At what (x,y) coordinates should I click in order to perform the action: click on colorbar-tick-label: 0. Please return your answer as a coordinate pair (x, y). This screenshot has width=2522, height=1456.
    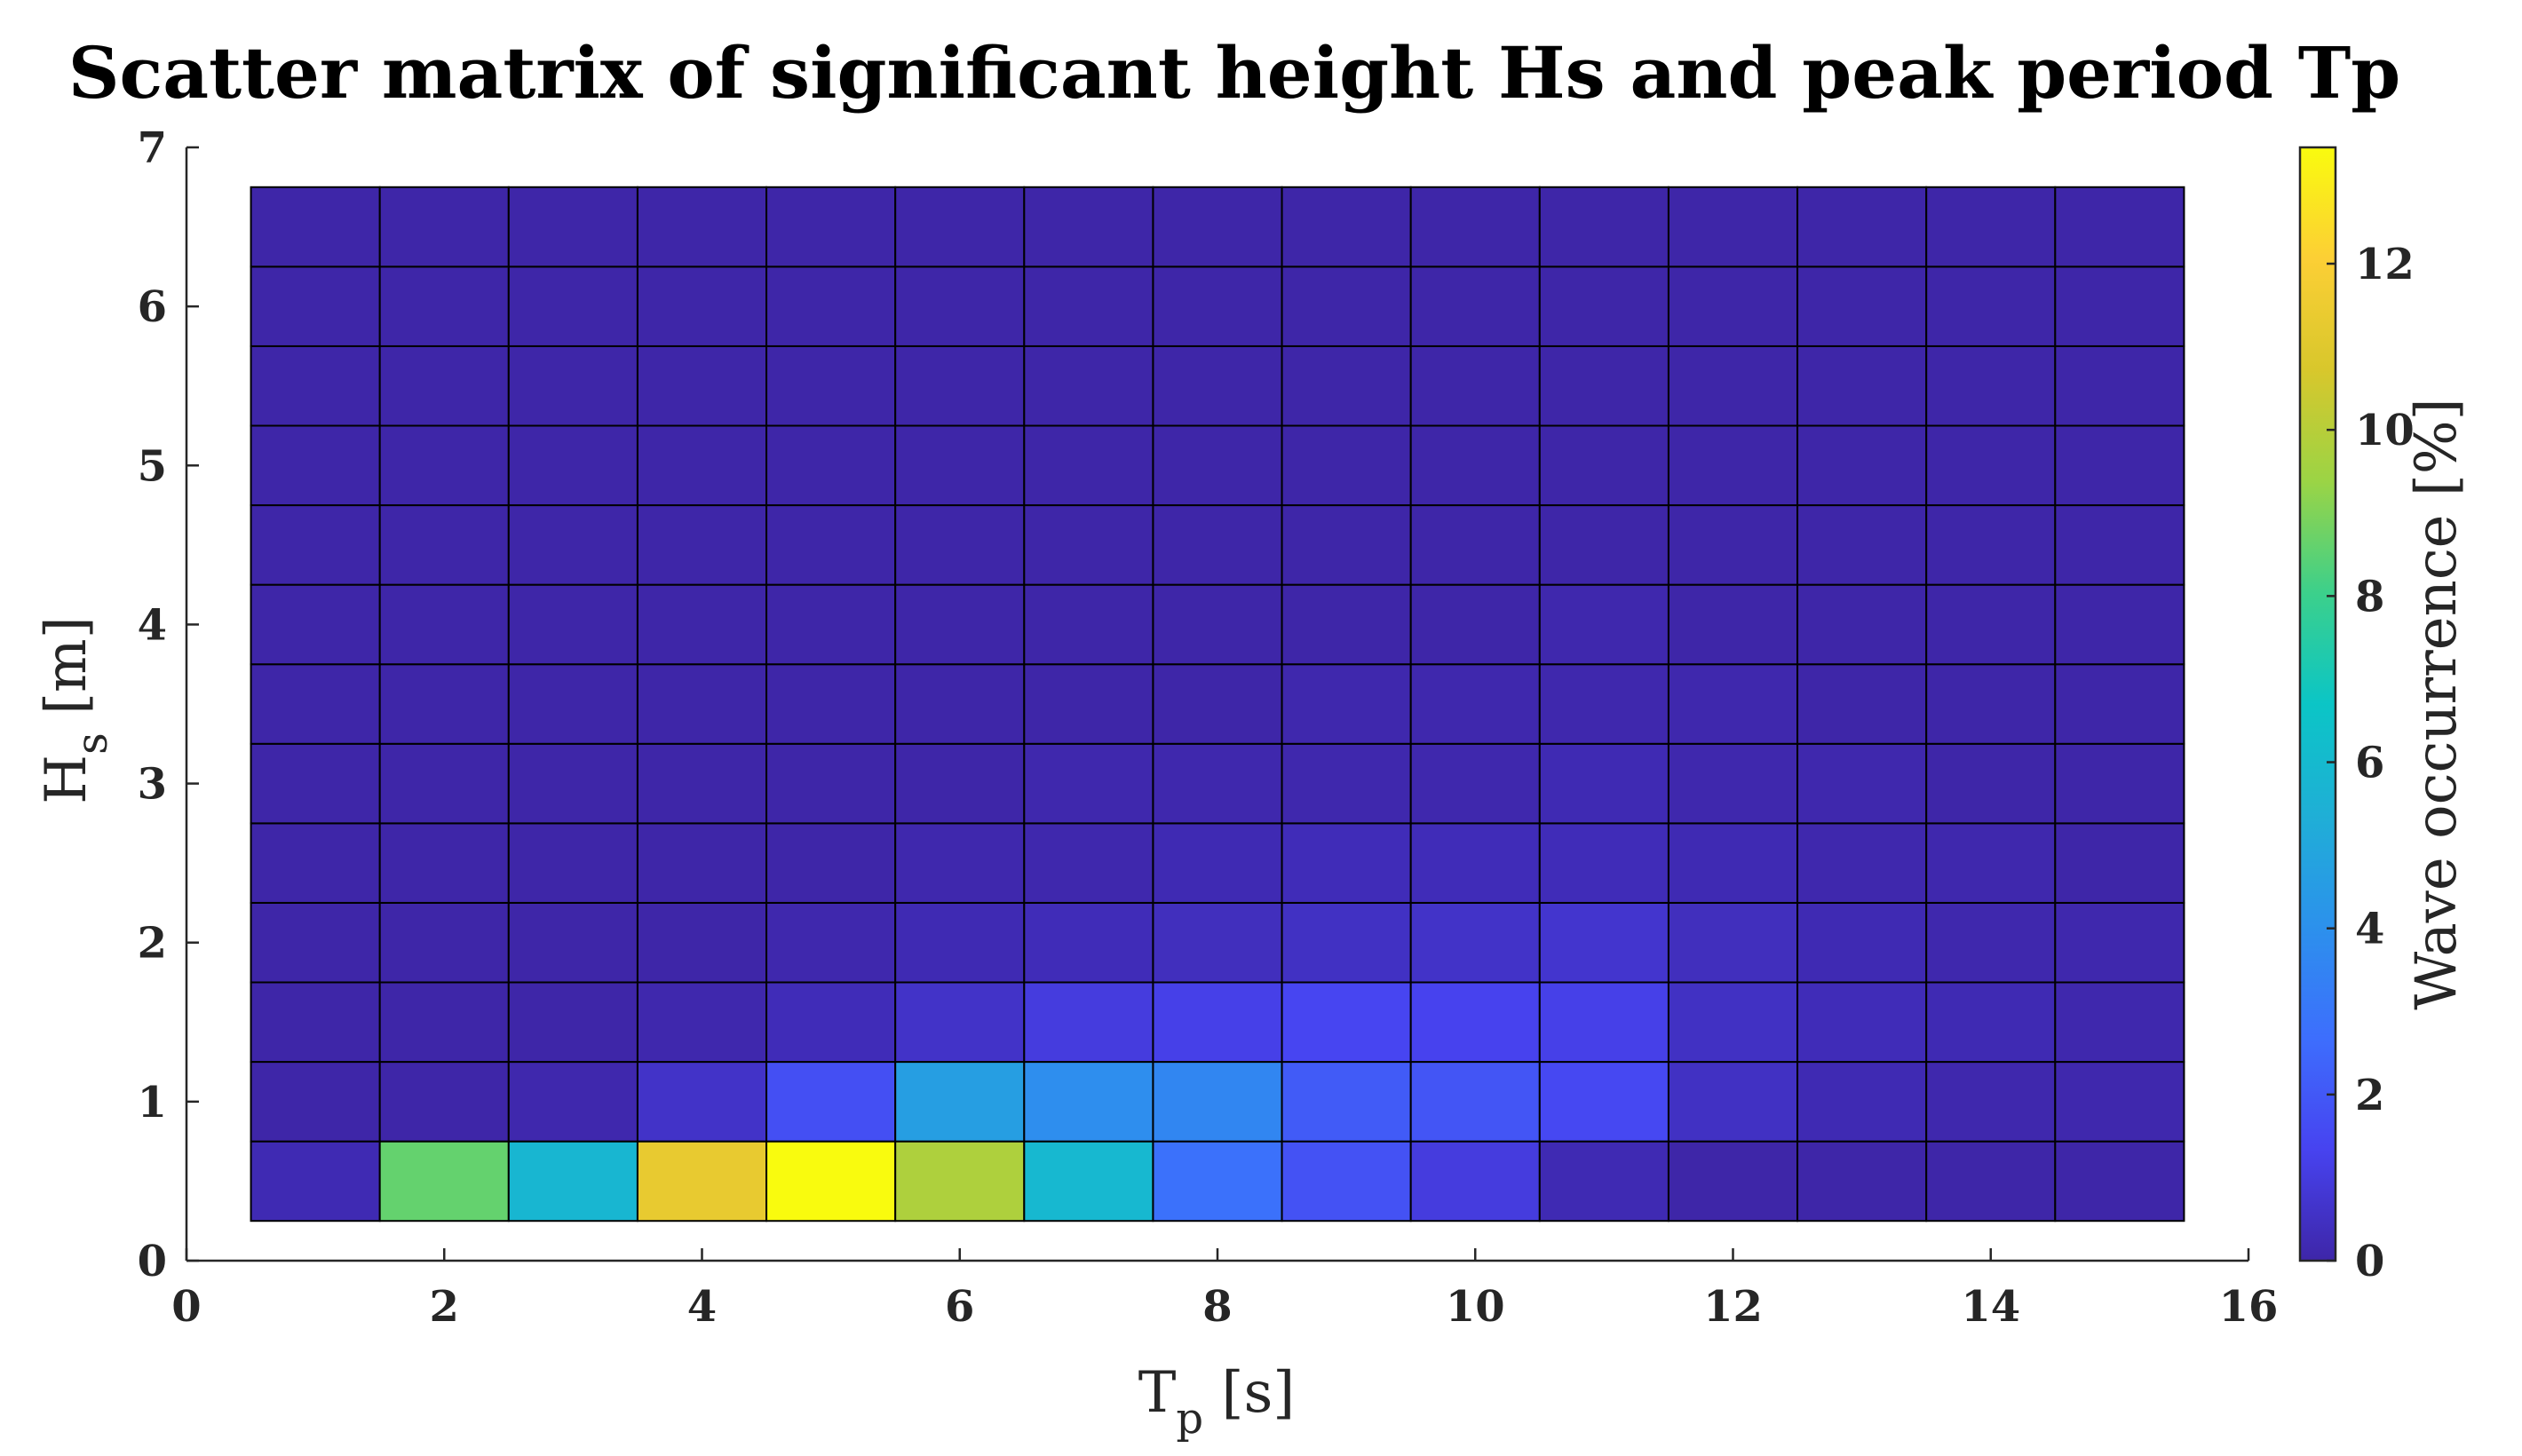
    Looking at the image, I should click on (2369, 1261).